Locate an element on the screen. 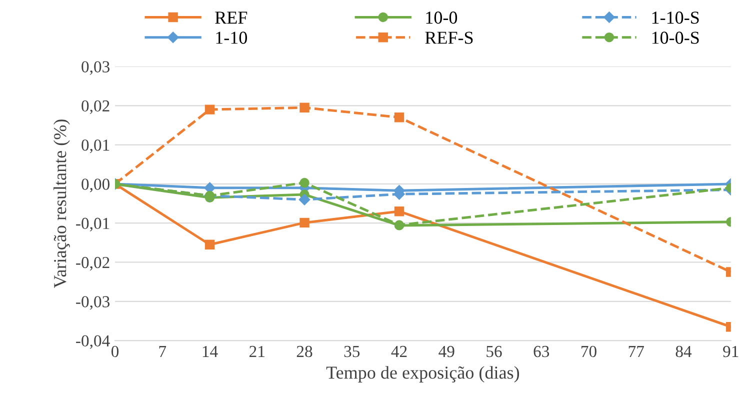 The width and height of the screenshot is (742, 403). y-tick-label: 0,01 is located at coordinates (96, 146).